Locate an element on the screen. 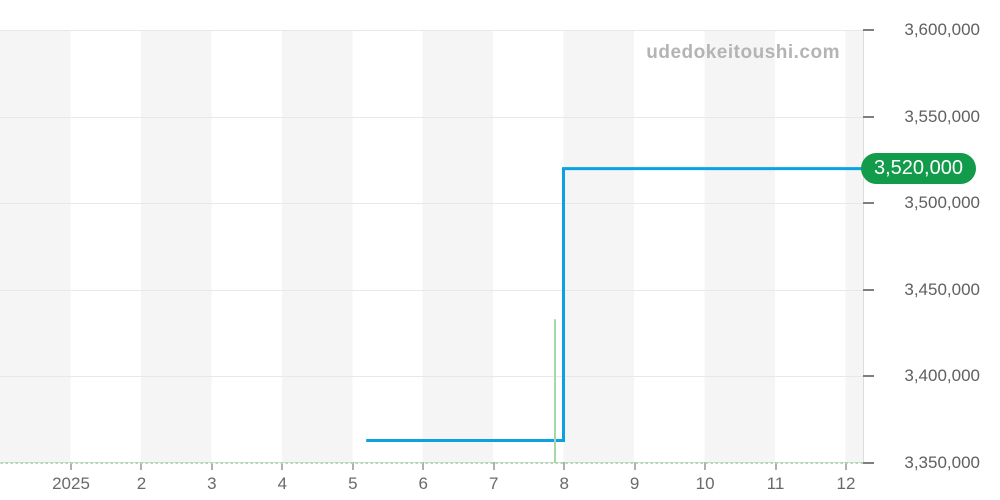  x-axis-line is located at coordinates (431, 462).